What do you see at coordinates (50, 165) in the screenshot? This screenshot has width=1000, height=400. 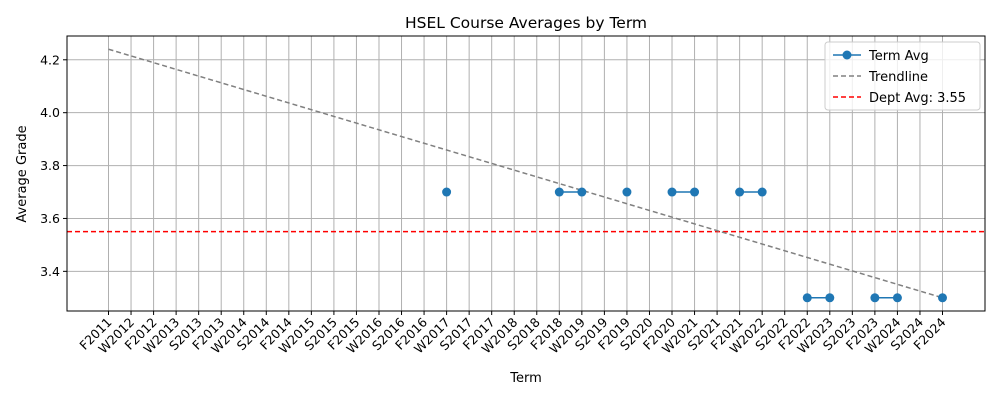 I see `y-tick-label: 3.8` at bounding box center [50, 165].